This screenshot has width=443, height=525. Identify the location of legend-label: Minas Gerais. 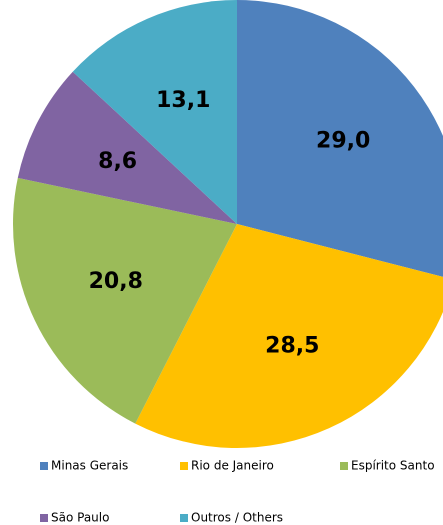
(89, 466).